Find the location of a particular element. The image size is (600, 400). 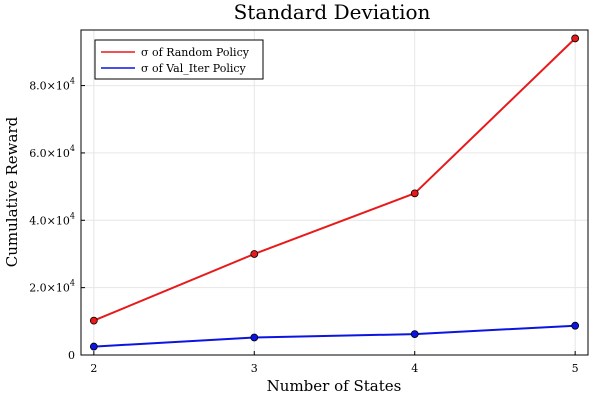

y-tick-label: 4.0×10⁴ is located at coordinates (52, 219).